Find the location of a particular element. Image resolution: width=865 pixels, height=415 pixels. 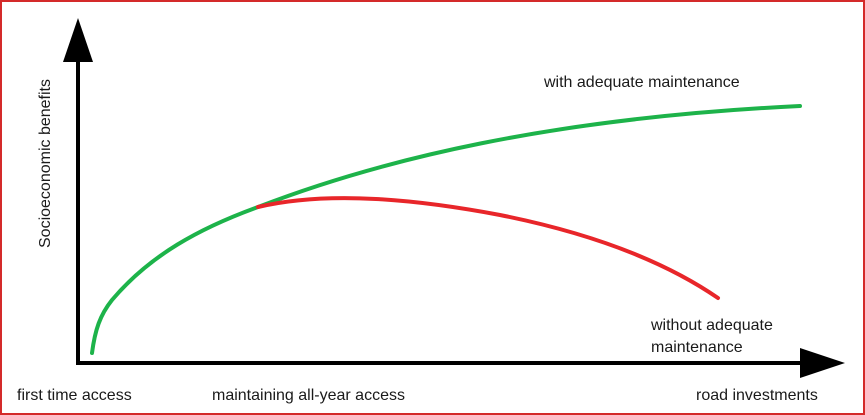

x-label-first-time-access: first time access is located at coordinates (74, 395).